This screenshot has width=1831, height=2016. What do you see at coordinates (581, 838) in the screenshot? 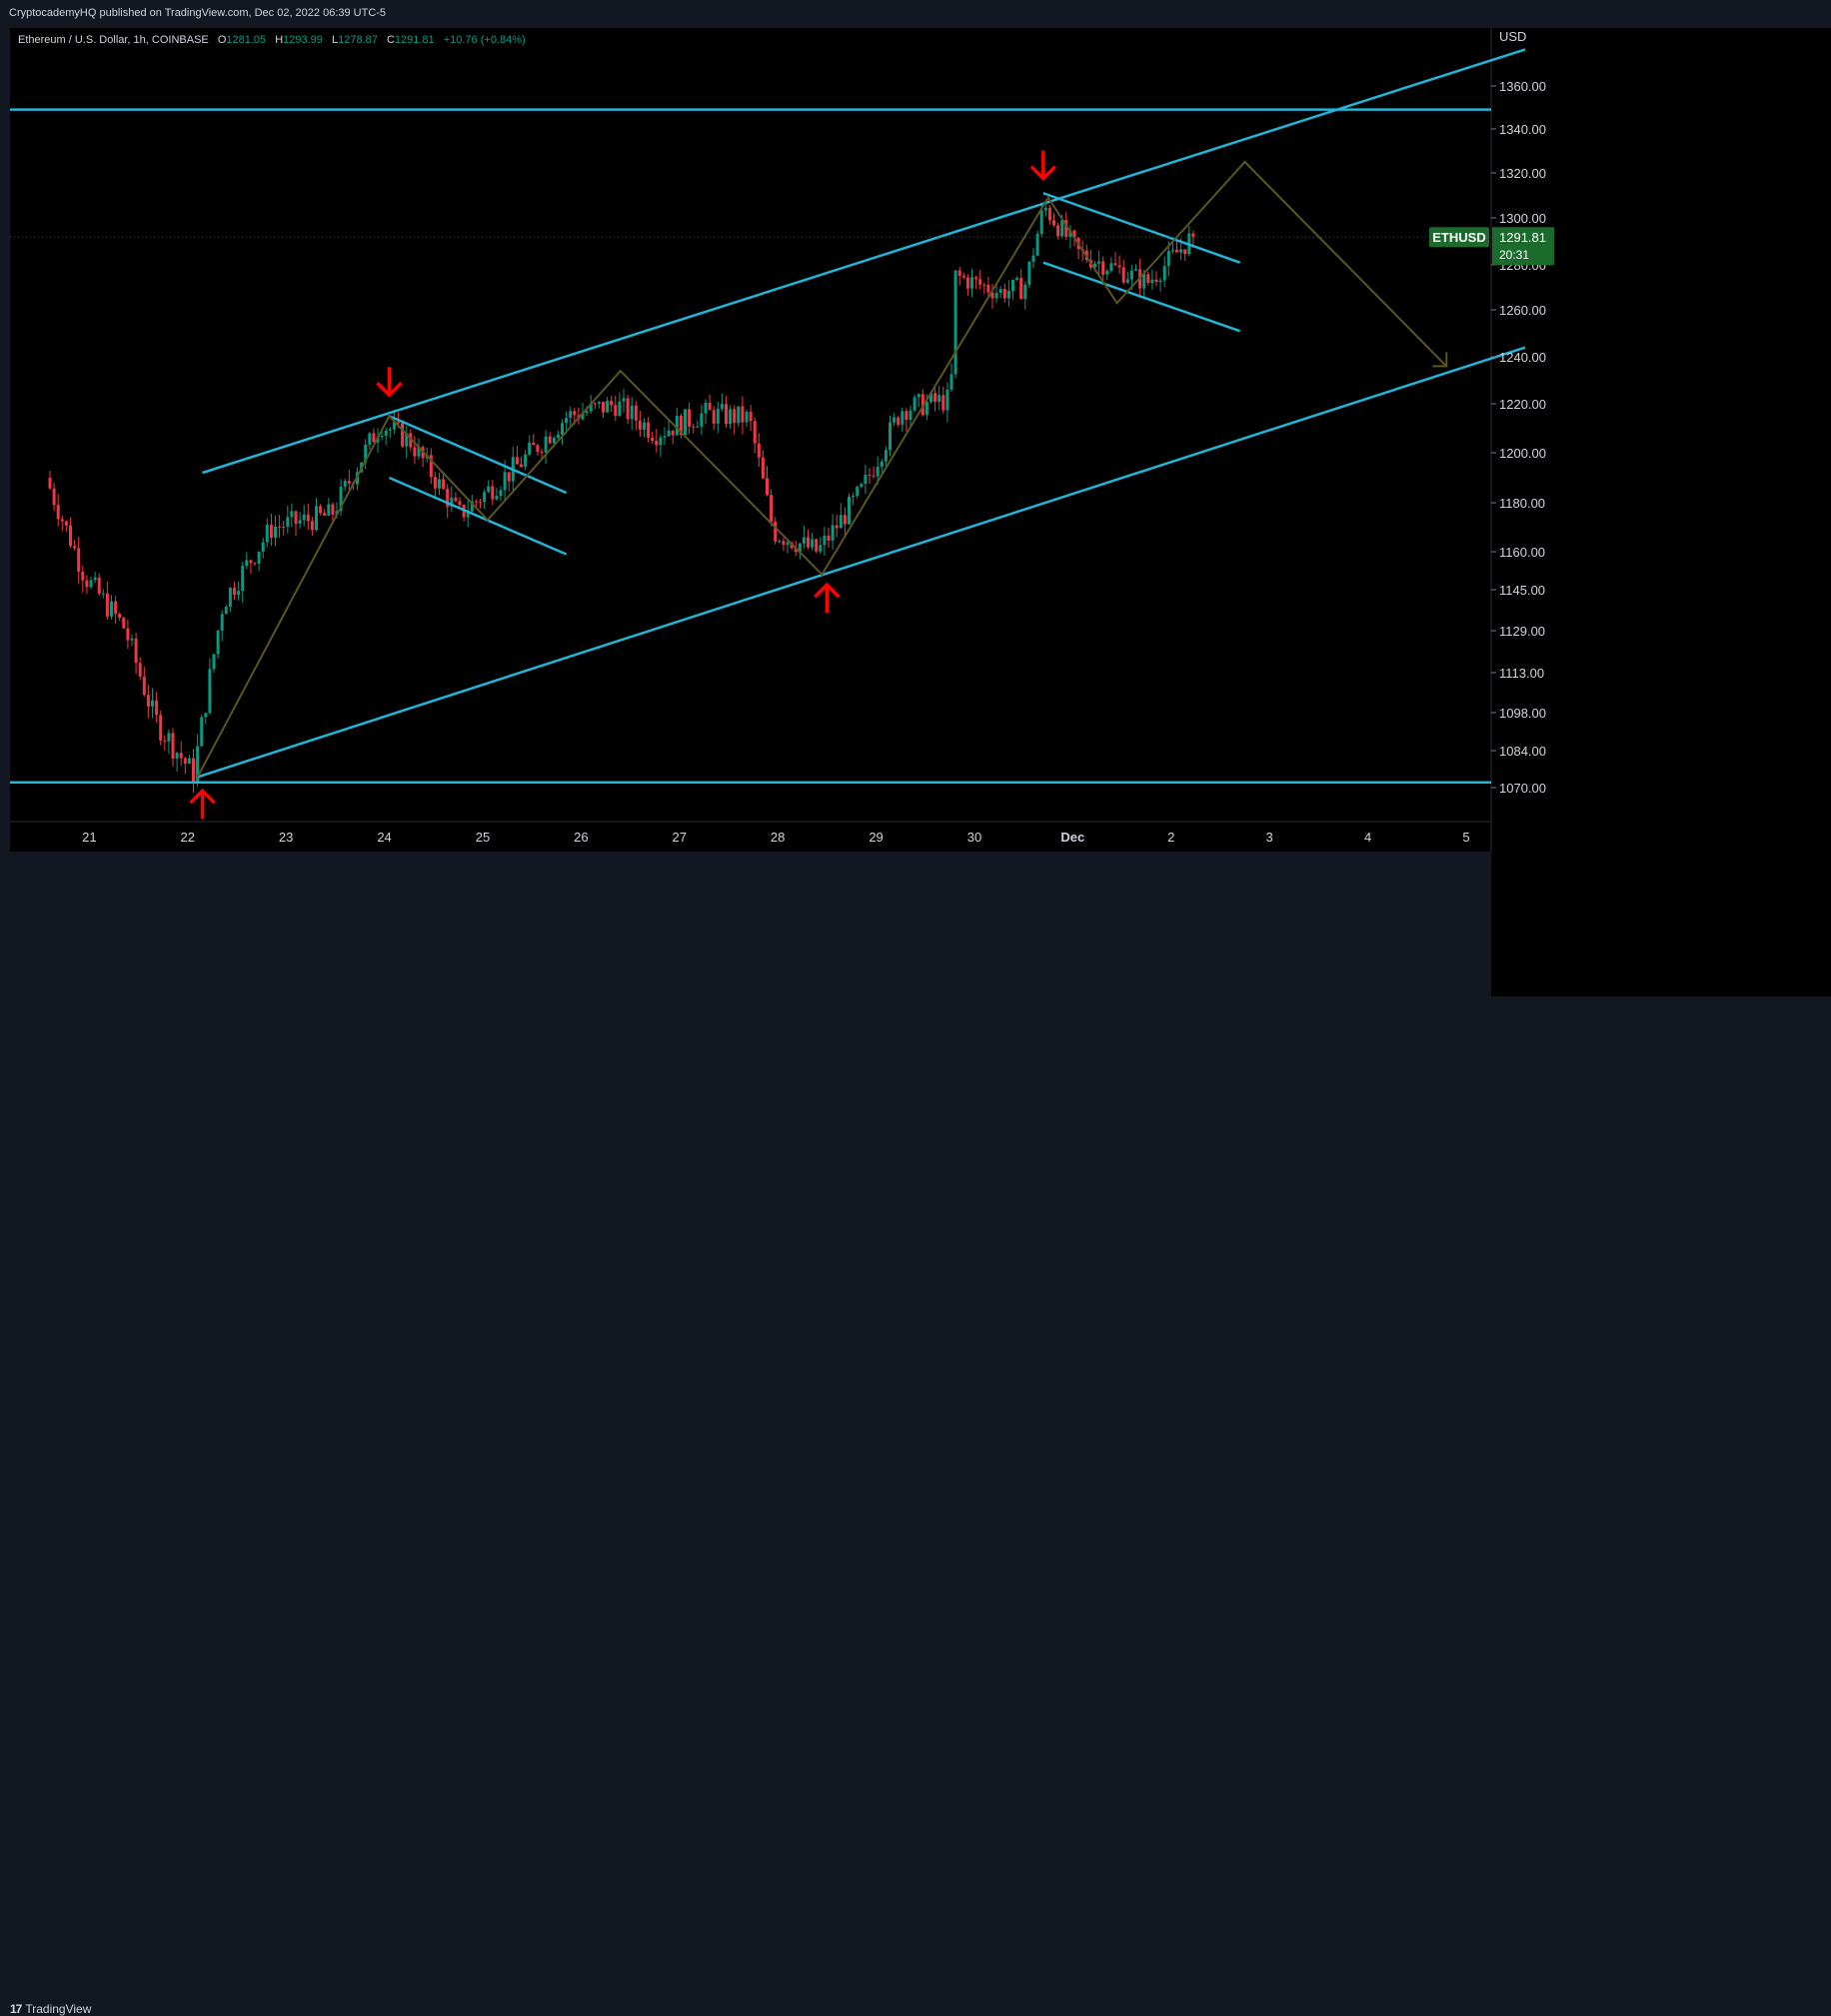
I see `time-tick-label: 26` at bounding box center [581, 838].